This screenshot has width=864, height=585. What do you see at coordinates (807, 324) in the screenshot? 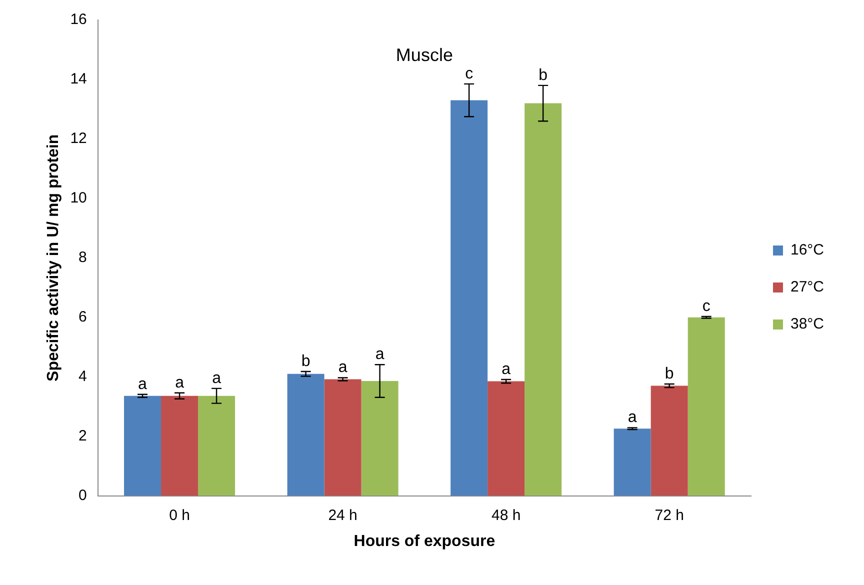
I see `legend-label: 38°C` at bounding box center [807, 324].